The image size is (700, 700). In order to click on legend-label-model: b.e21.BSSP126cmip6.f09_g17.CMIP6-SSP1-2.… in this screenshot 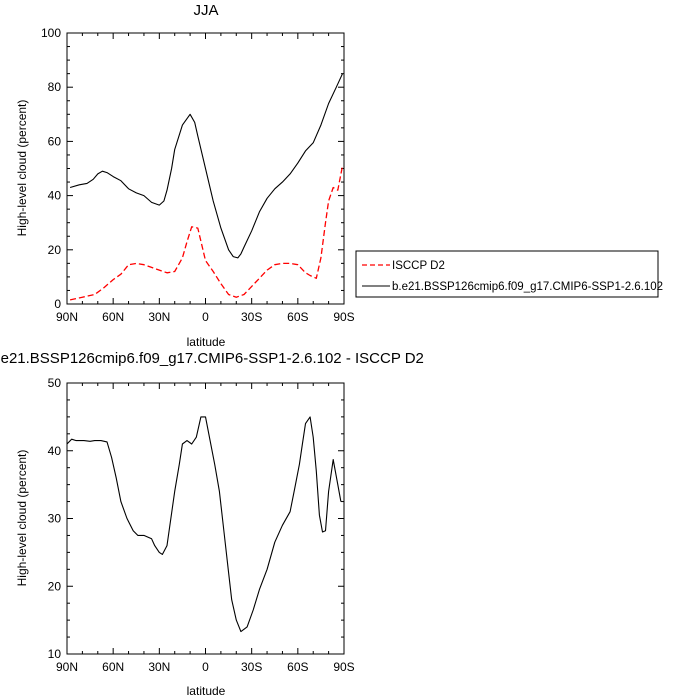, I will do `click(527, 287)`.